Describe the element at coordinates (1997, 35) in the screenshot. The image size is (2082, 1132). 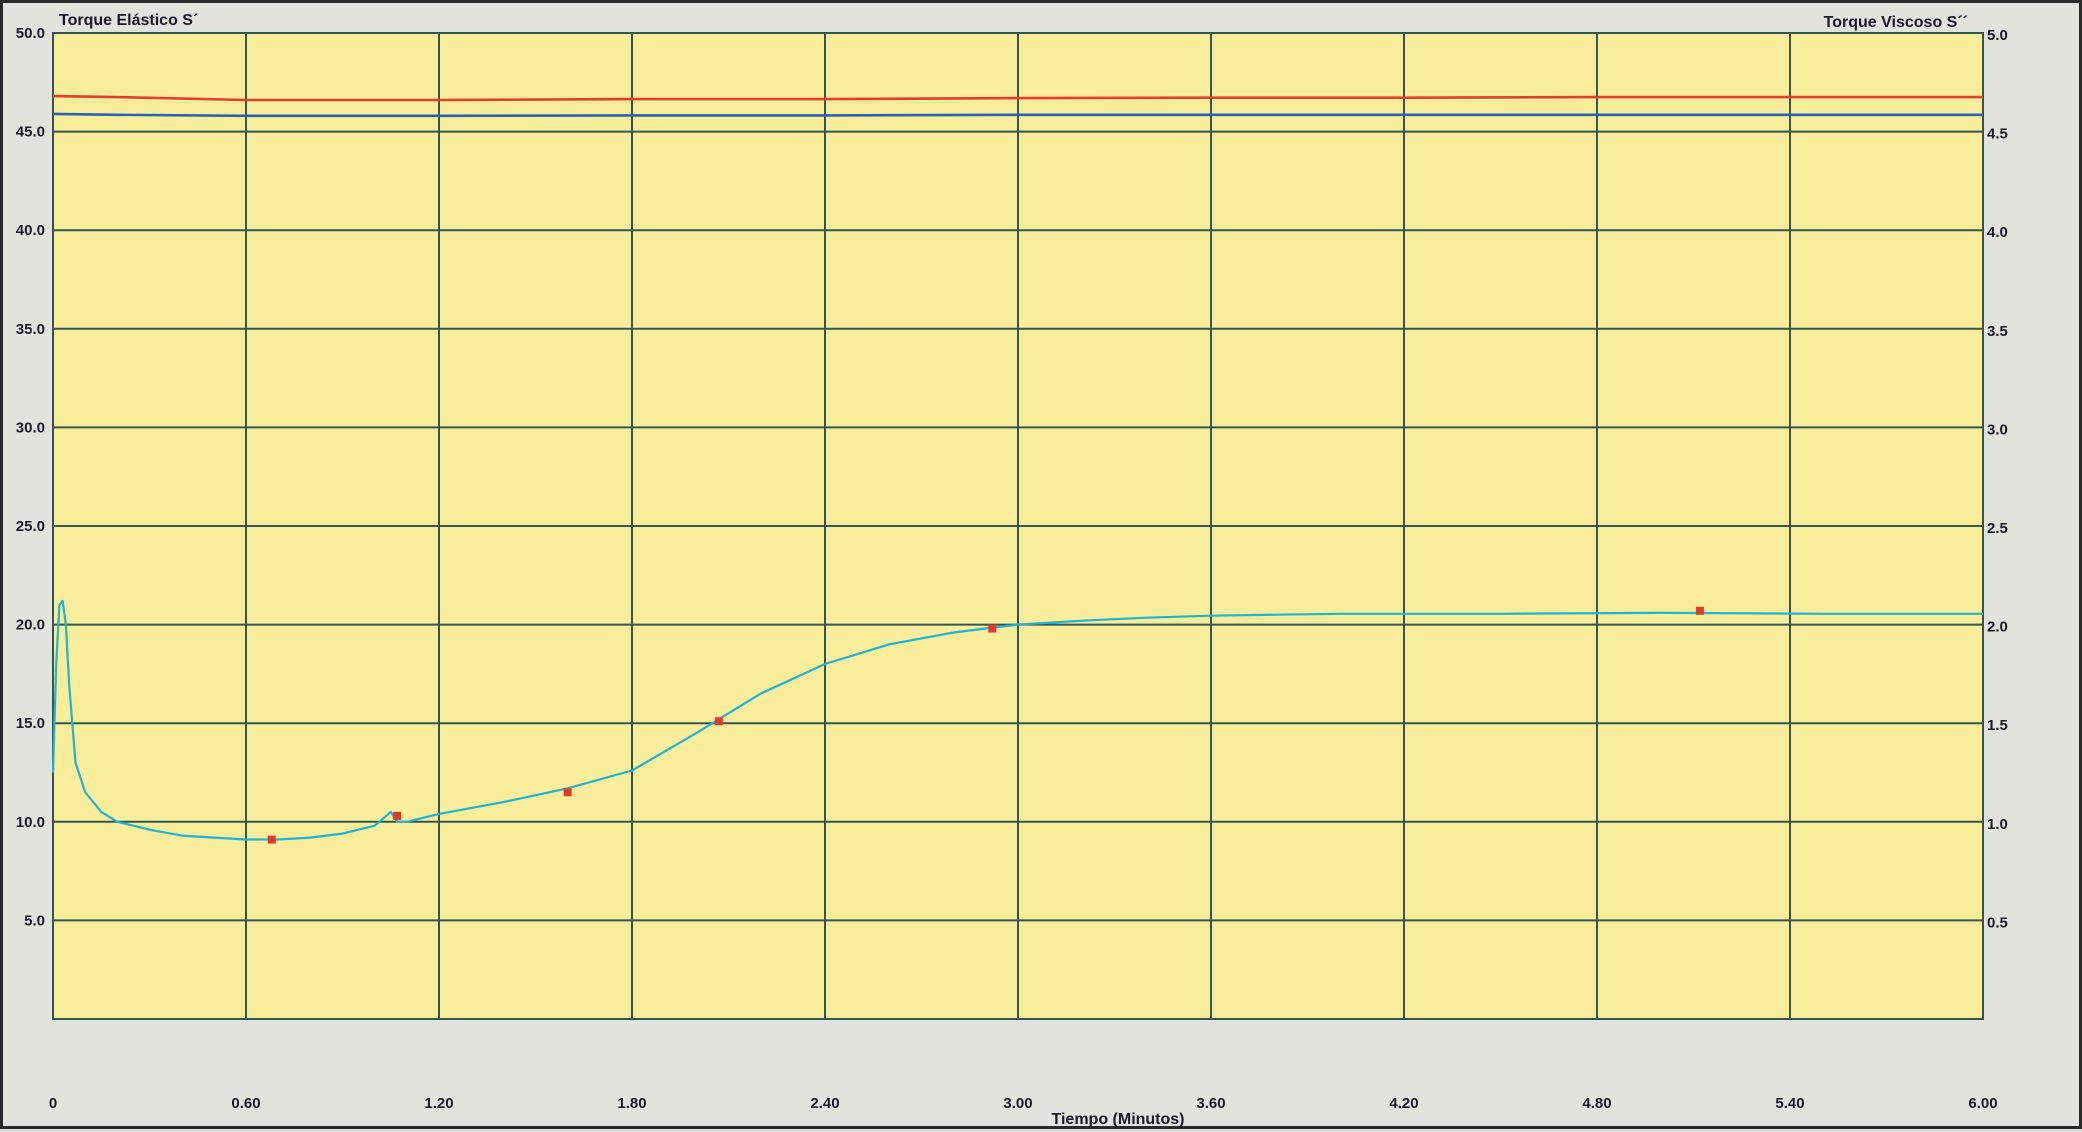
I see `y-right-tick-label: 5.0` at that location.